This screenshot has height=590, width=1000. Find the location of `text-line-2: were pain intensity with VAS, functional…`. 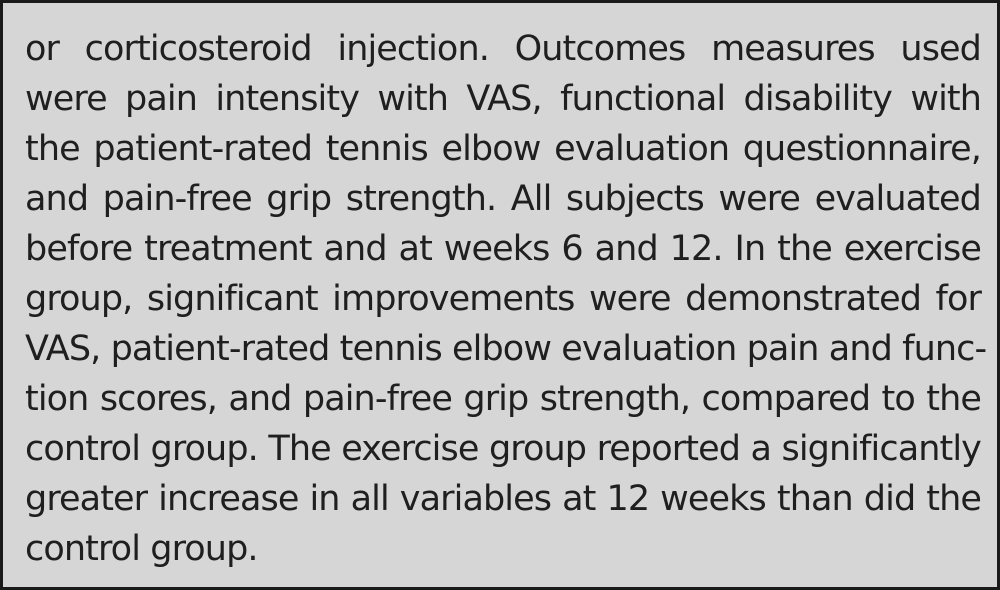

text-line-2: were pain intensity with VAS, functional… is located at coordinates (503, 99).